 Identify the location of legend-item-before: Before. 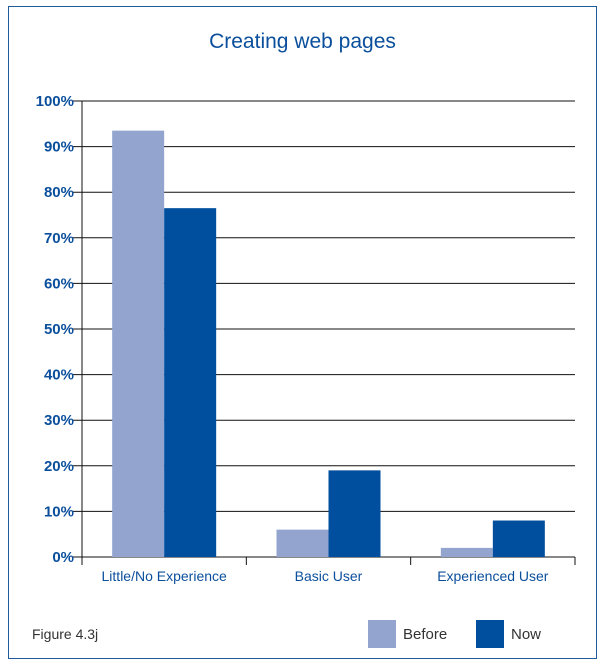
(407, 634).